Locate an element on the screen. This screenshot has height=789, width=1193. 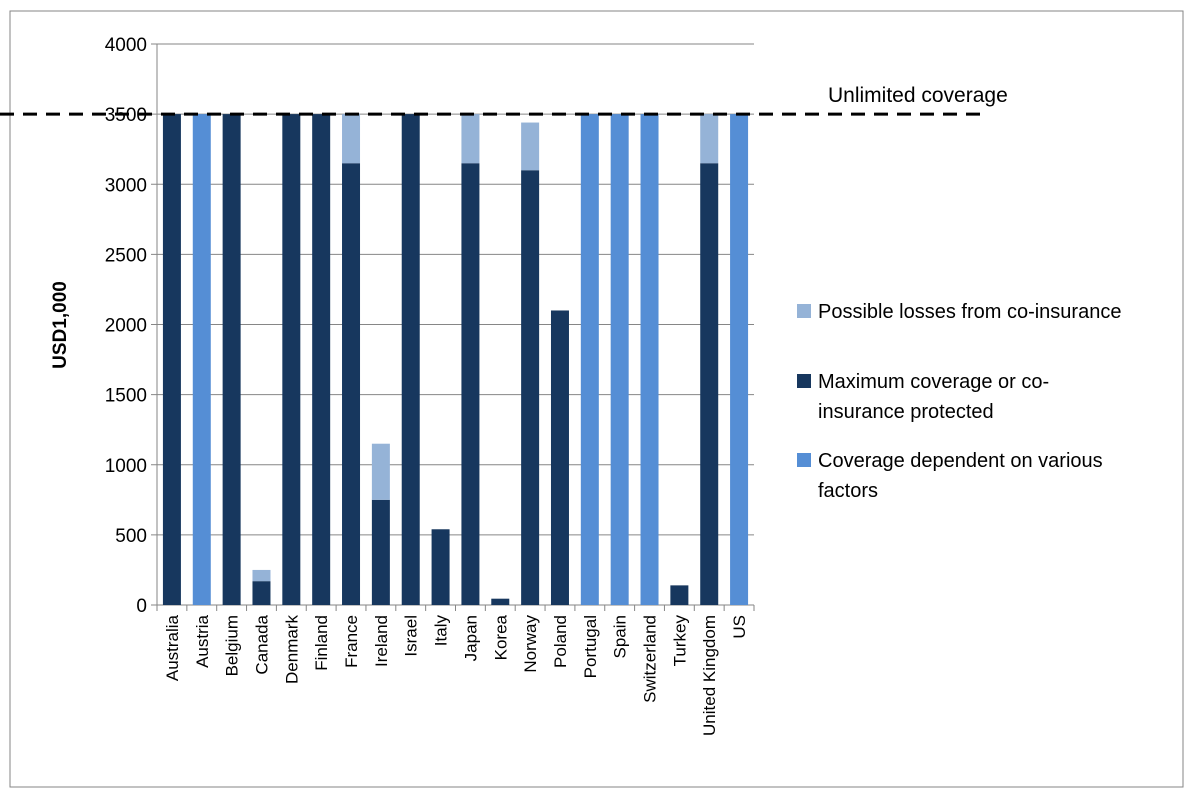
legend-label: insurance protected is located at coordinates (906, 412).